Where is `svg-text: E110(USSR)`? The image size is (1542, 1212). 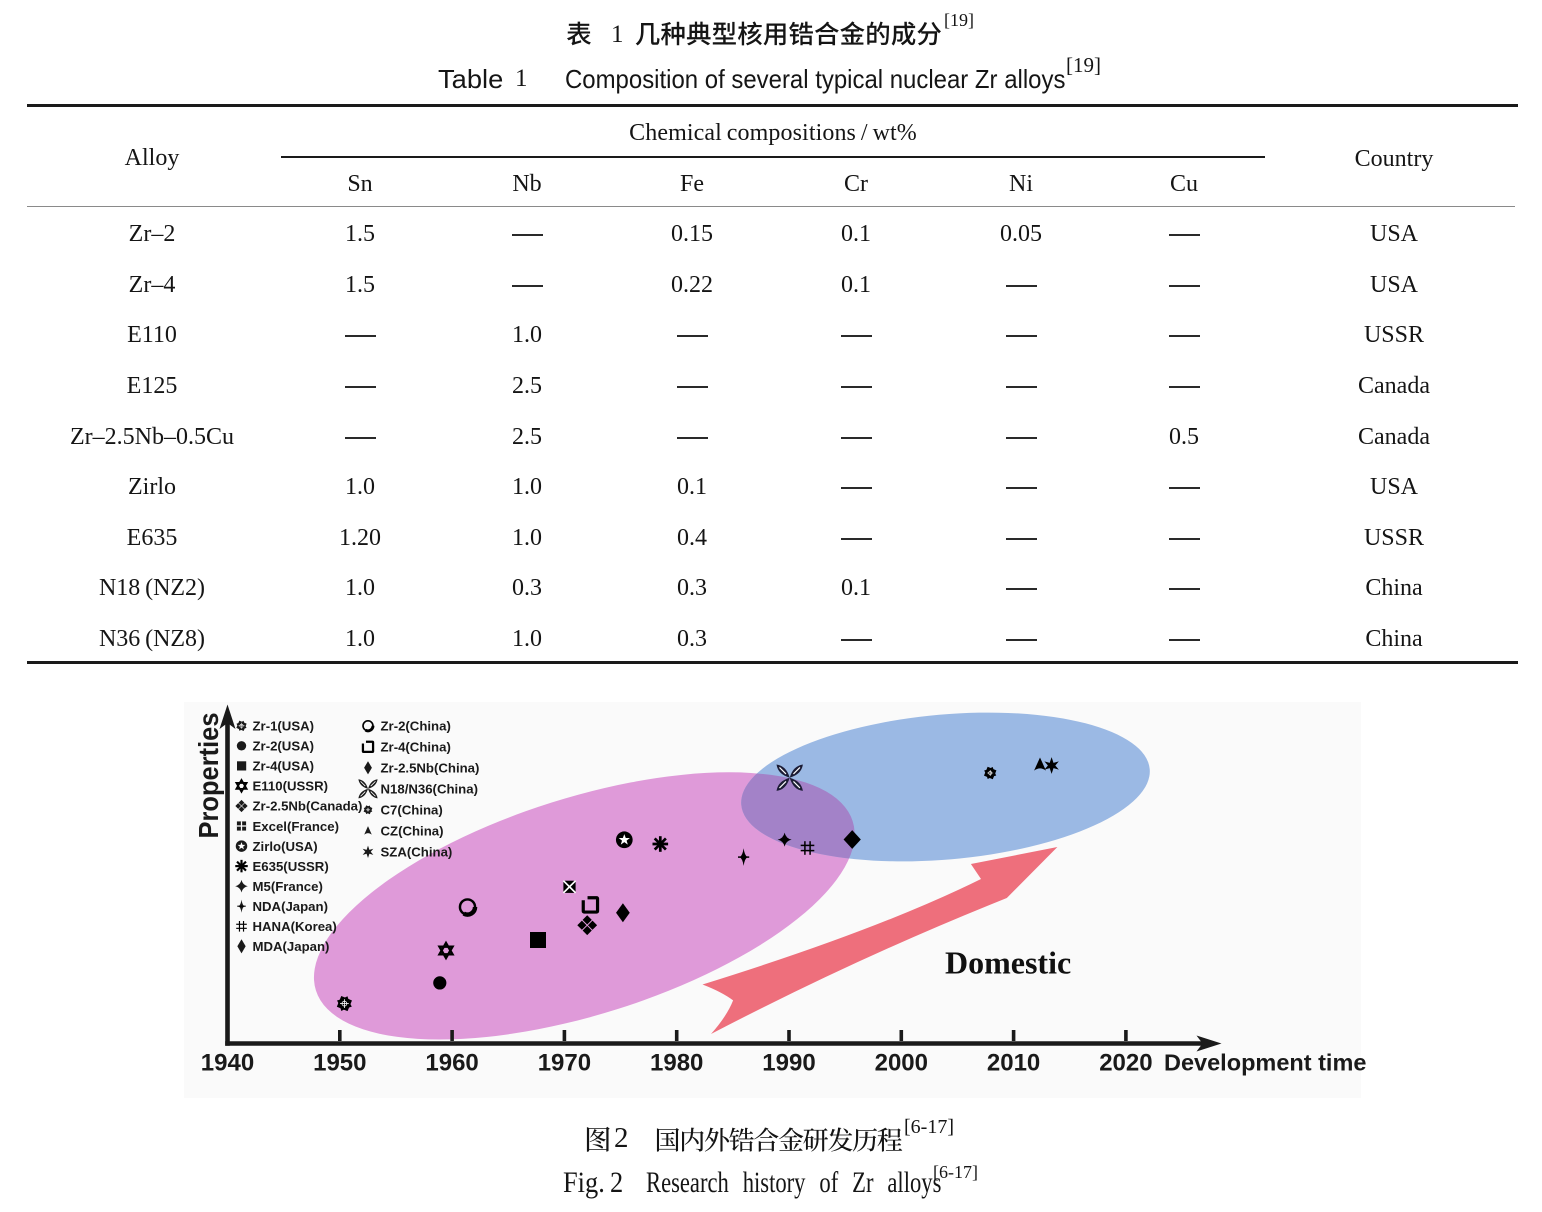 svg-text: E110(USSR) is located at coordinates (291, 786).